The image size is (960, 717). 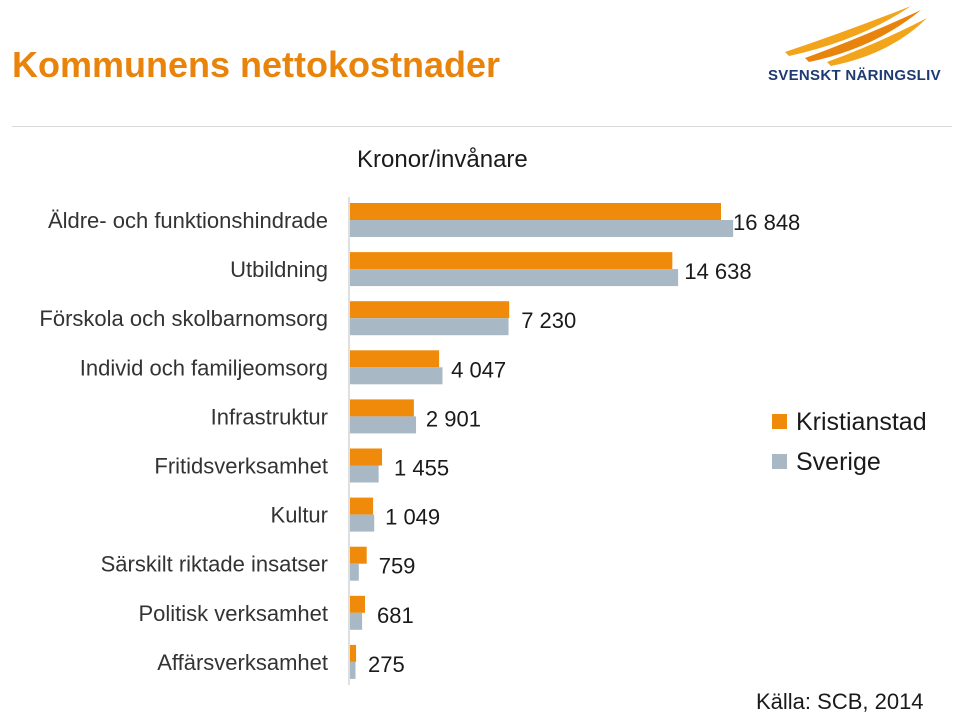 What do you see at coordinates (279, 269) in the screenshot?
I see `category-label: Utbildning` at bounding box center [279, 269].